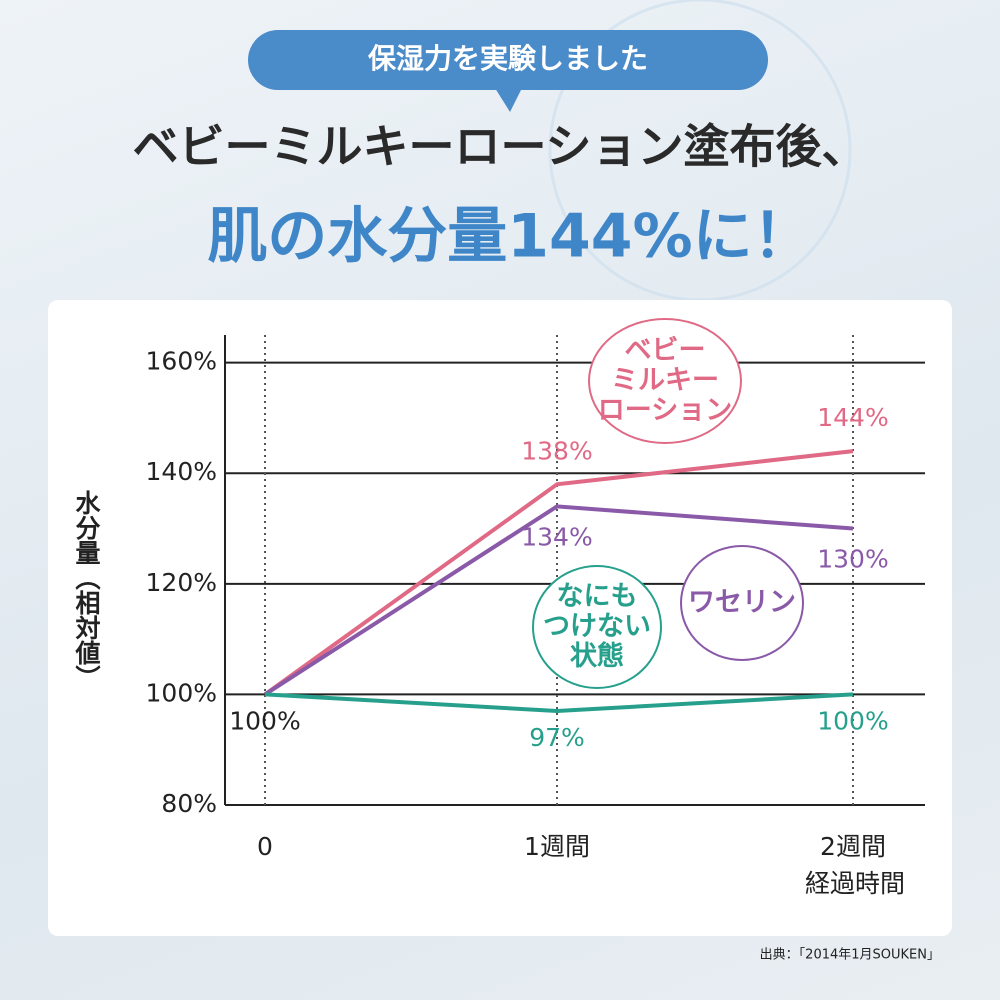 This screenshot has height=1000, width=1000. Describe the element at coordinates (189, 803) in the screenshot. I see `y-tick-label: 80%` at that location.